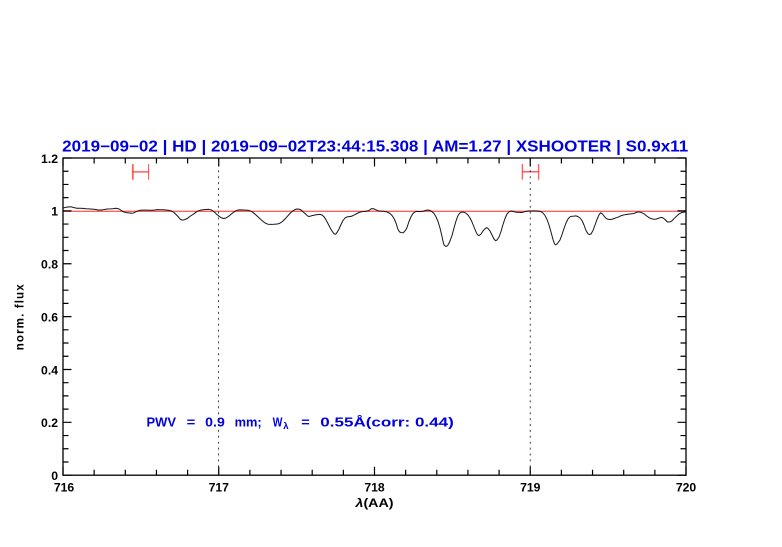  Describe the element at coordinates (387, 421) in the screenshot. I see `svg-text: 0.55Å(corr: 0.44)` at that location.